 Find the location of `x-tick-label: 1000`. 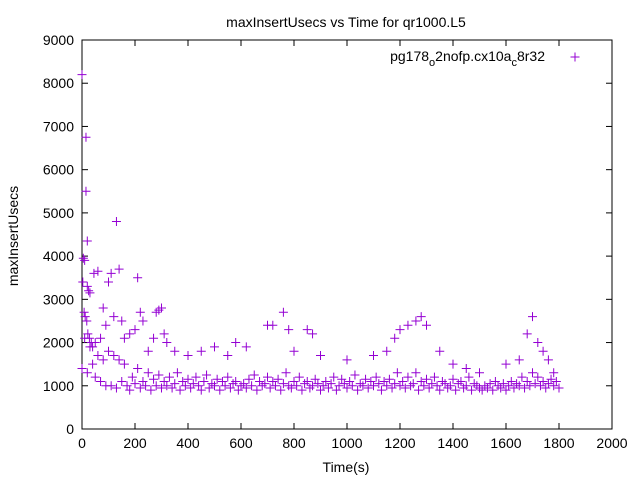

x-tick-label: 1000 is located at coordinates (346, 443).